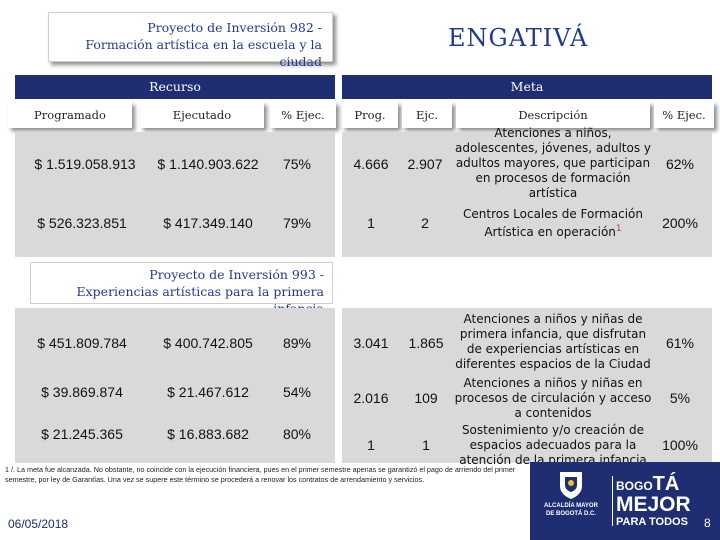 Image resolution: width=720 pixels, height=540 pixels. What do you see at coordinates (82, 434) in the screenshot?
I see `table-row-5-programado: $ 21.245.365` at bounding box center [82, 434].